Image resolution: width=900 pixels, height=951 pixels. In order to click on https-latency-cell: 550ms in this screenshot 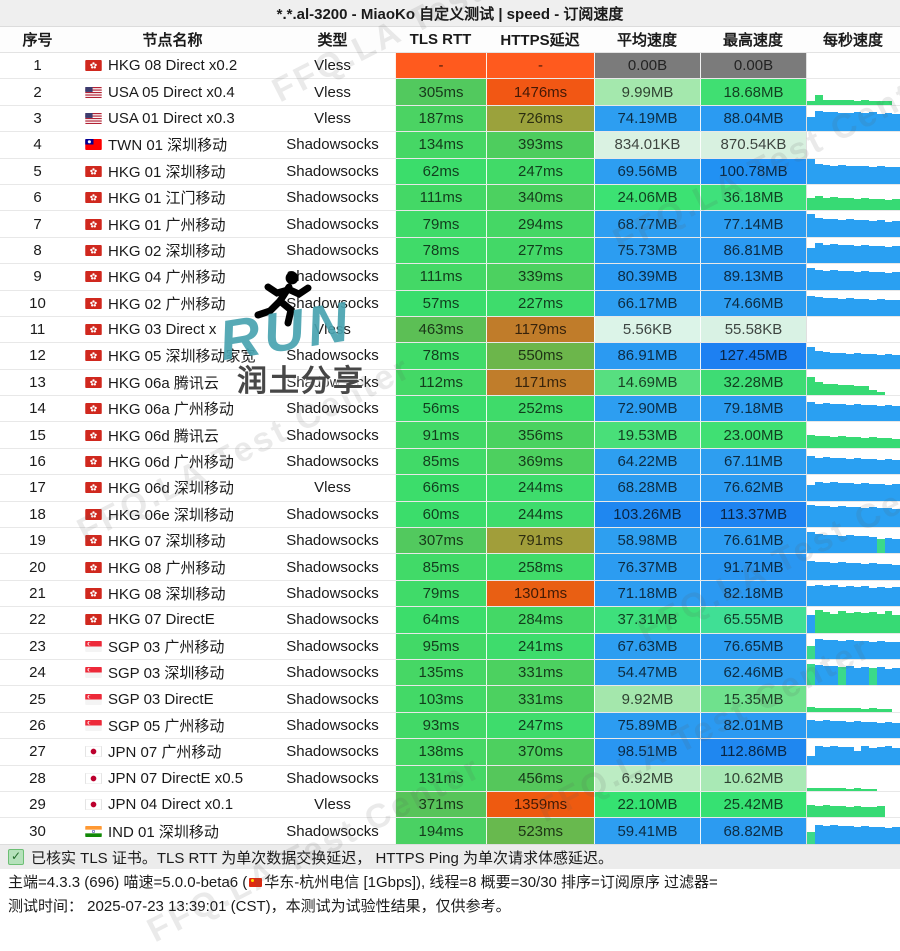, I will do `click(540, 356)`.